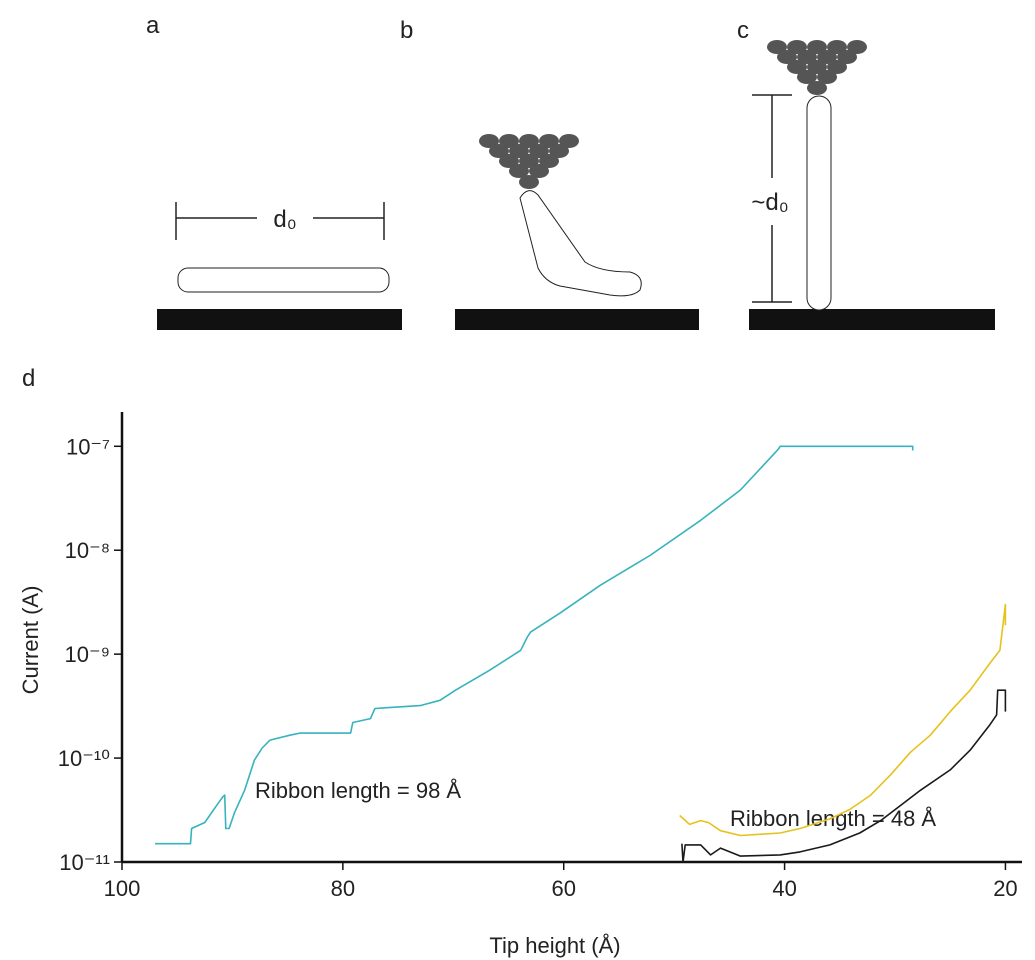 The height and width of the screenshot is (960, 1035). Describe the element at coordinates (563, 888) in the screenshot. I see `x-tick-label: 60` at that location.